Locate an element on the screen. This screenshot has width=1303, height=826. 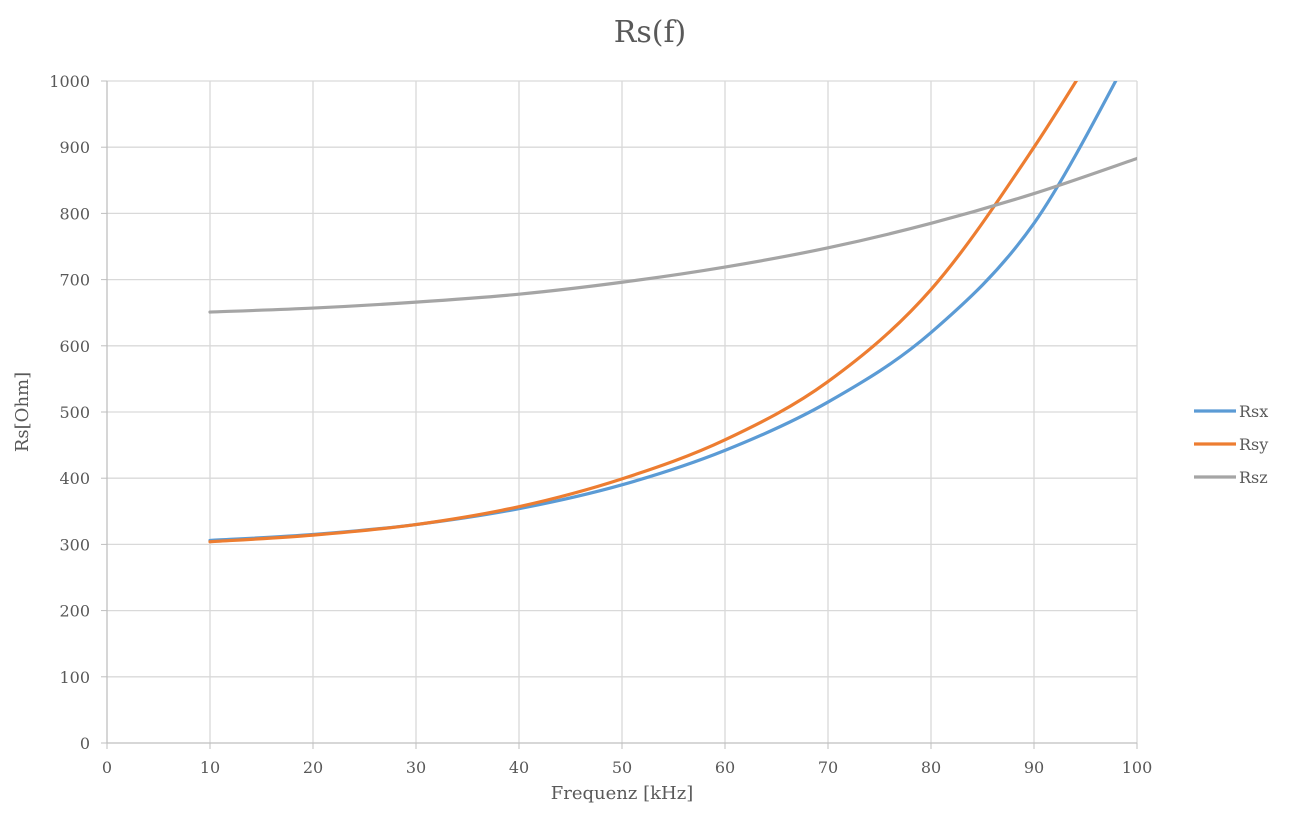
y-tick-label: 600 is located at coordinates (74, 346).